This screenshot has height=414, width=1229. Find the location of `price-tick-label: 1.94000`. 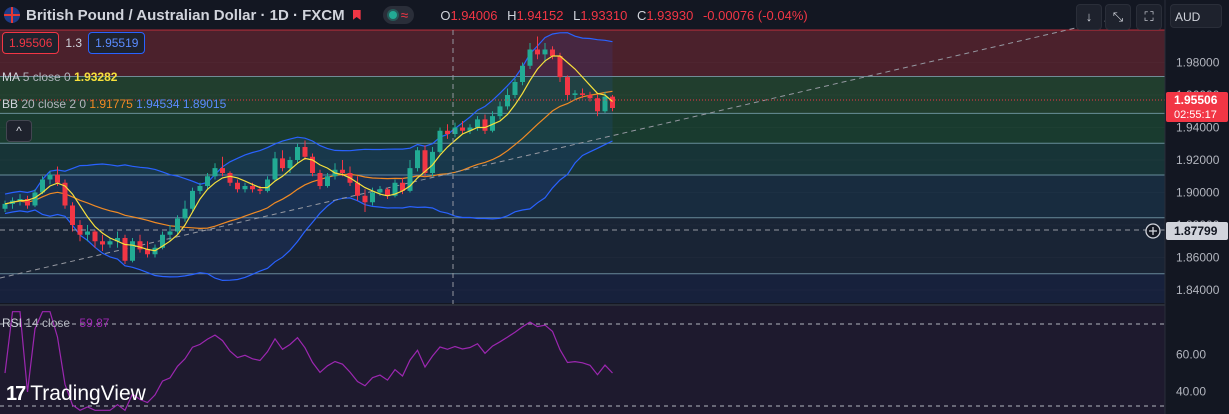

price-tick-label: 1.94000 is located at coordinates (1198, 128).